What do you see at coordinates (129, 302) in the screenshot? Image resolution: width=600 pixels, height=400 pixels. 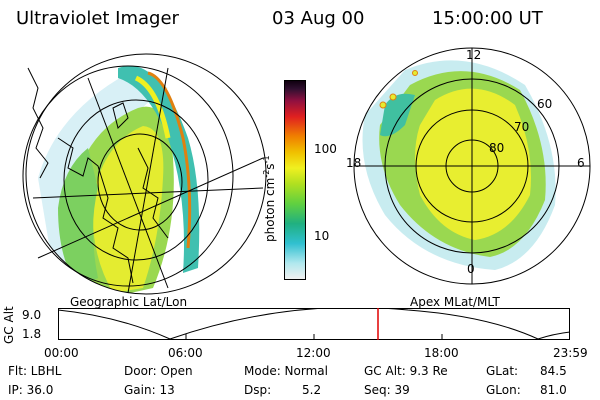 I see `geographic-caption: Geographic Lat/Lon` at bounding box center [129, 302].